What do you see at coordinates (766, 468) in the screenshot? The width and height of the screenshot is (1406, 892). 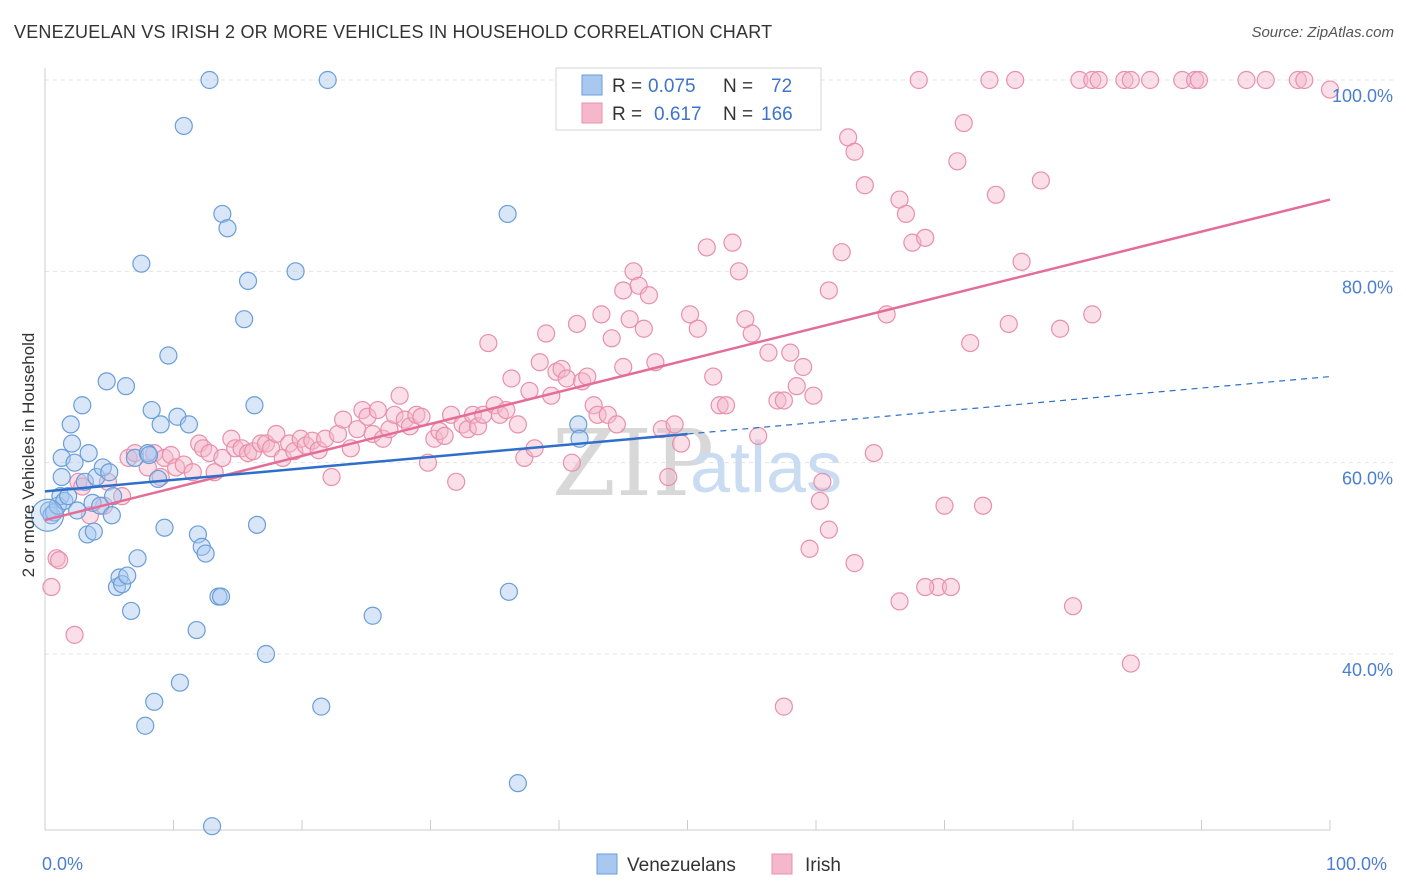 I see `watermark-atlas: atlas` at bounding box center [766, 468].